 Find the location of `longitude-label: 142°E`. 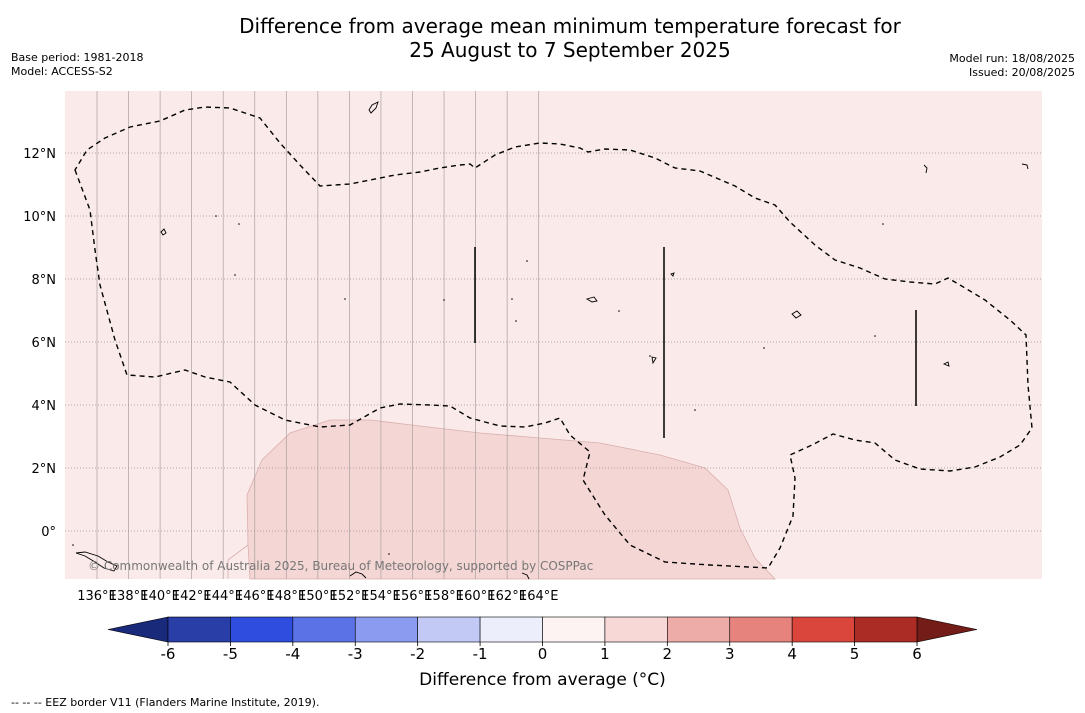

longitude-label: 142°E is located at coordinates (192, 596).